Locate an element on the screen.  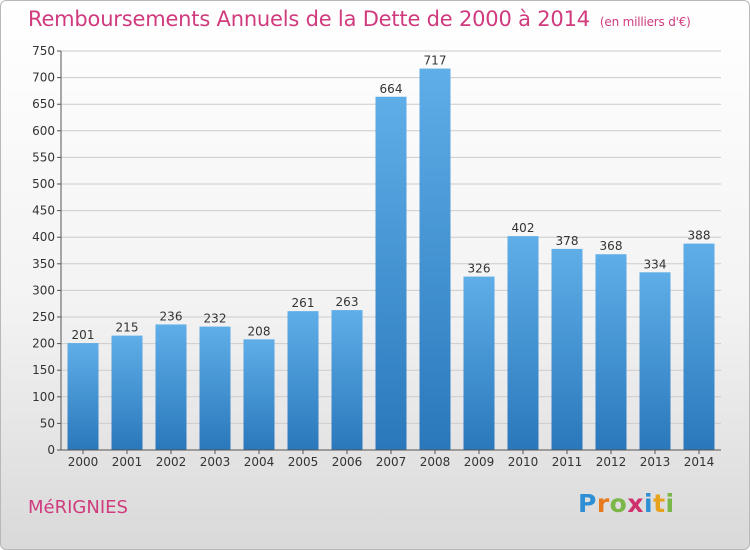
y-tick-label: 250 is located at coordinates (43, 317).